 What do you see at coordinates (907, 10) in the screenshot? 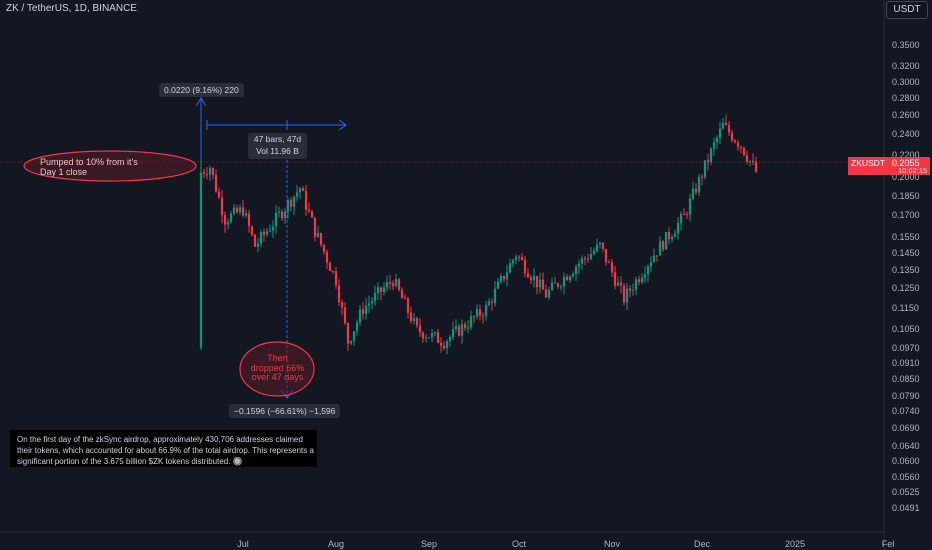
I see `currency-button: USDT` at bounding box center [907, 10].